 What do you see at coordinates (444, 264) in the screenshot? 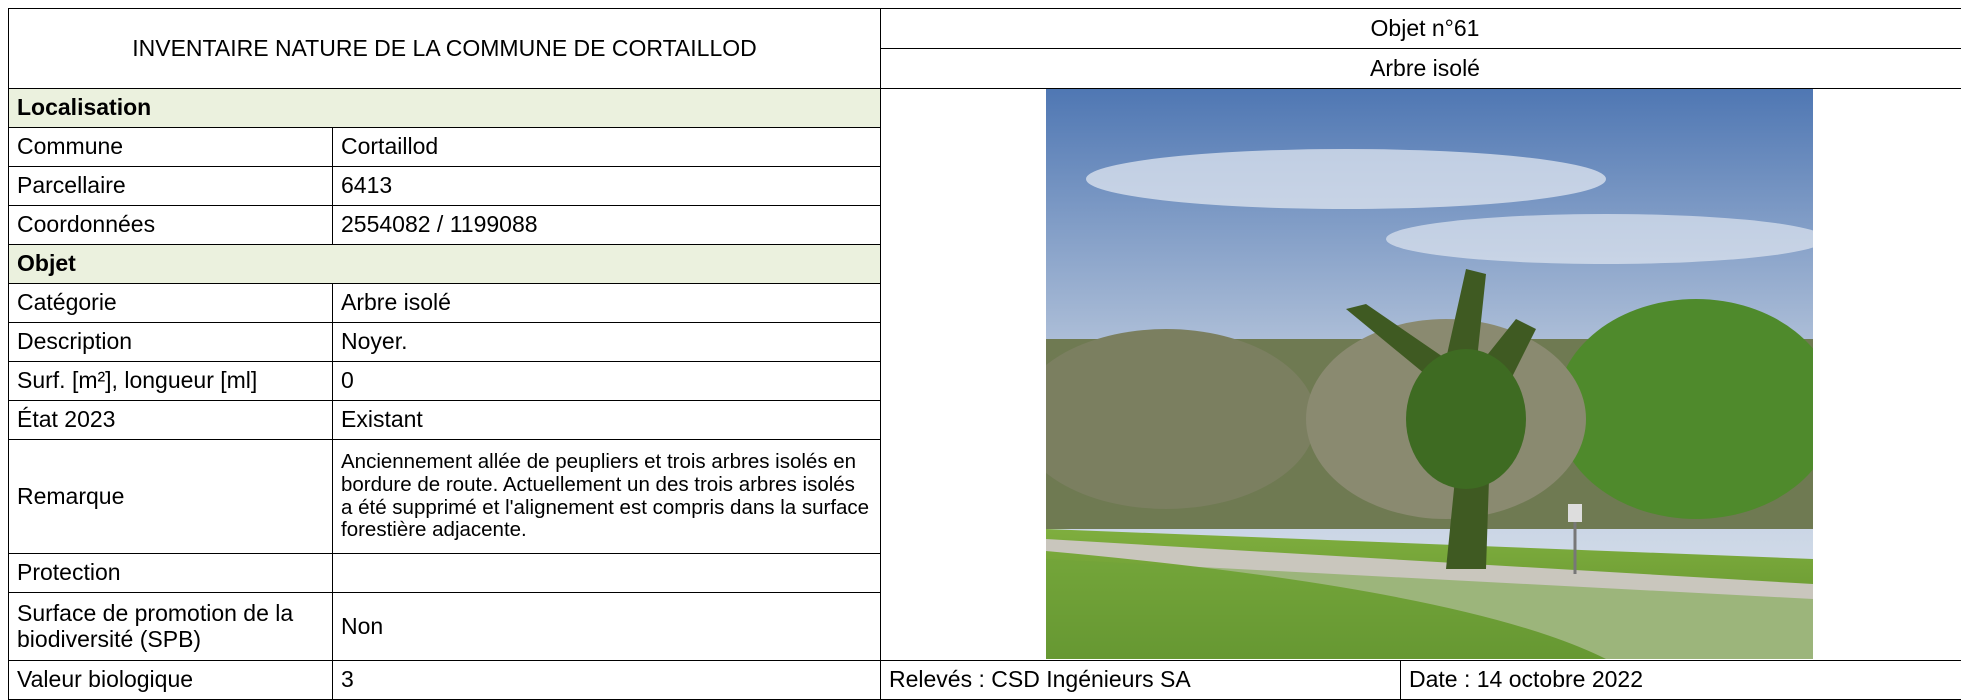
I see `section-header: Objet` at bounding box center [444, 264].